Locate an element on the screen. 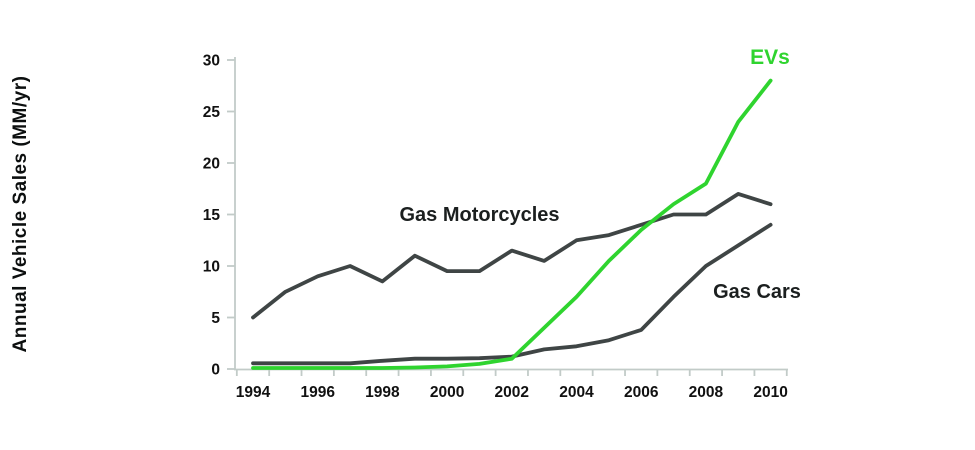  x-tick-label: 1998 is located at coordinates (382, 392).